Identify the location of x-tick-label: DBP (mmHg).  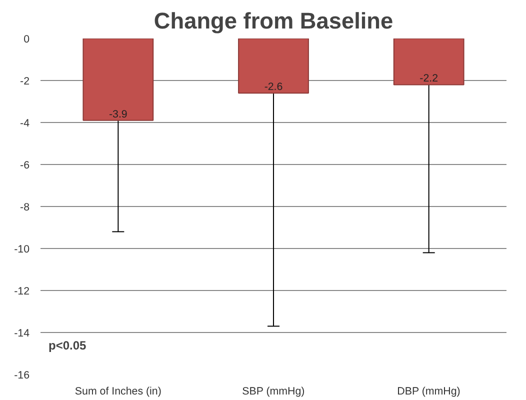
(428, 392).